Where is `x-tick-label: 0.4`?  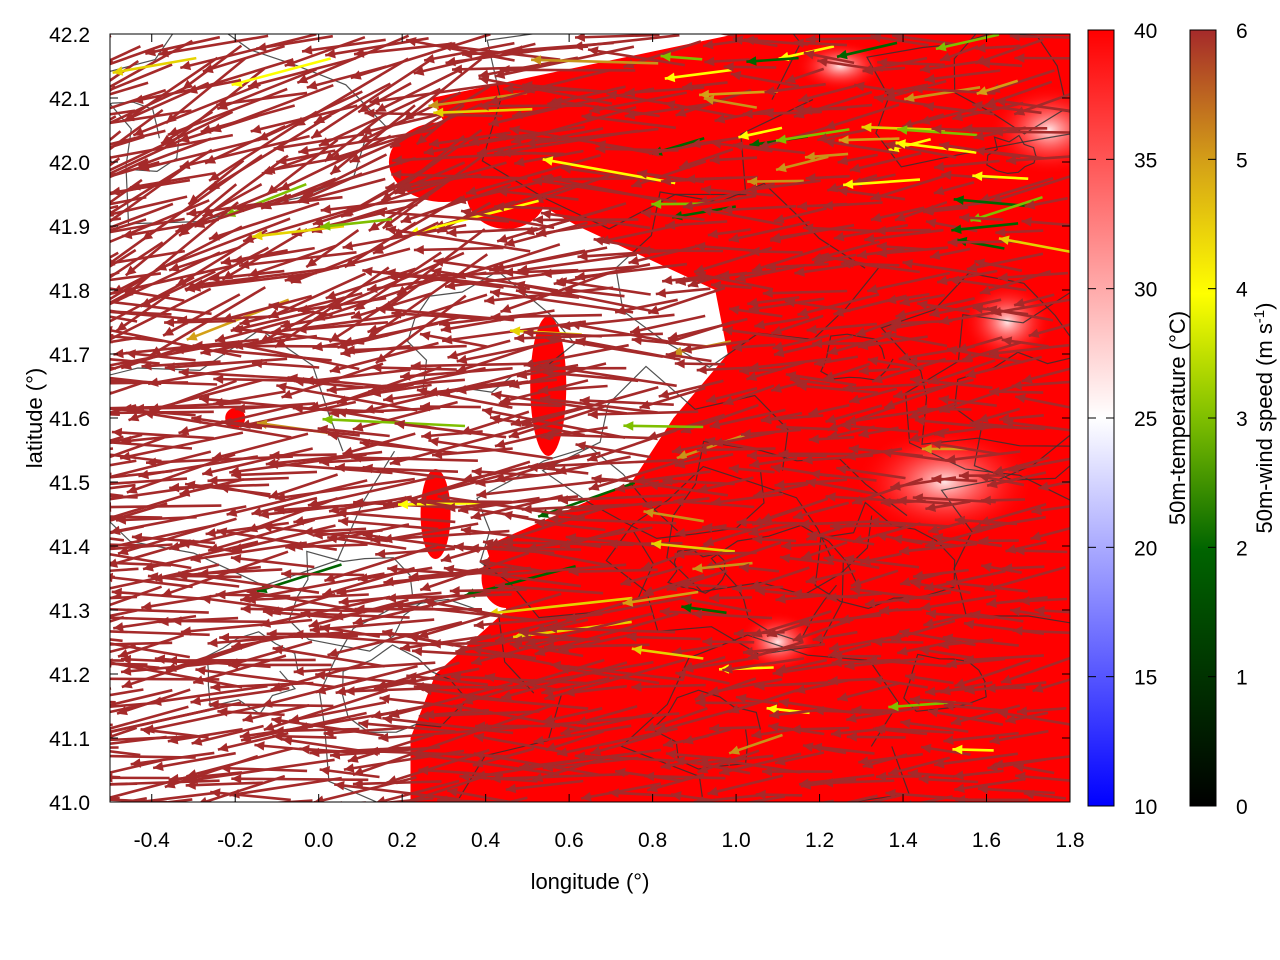
x-tick-label: 0.4 is located at coordinates (486, 840).